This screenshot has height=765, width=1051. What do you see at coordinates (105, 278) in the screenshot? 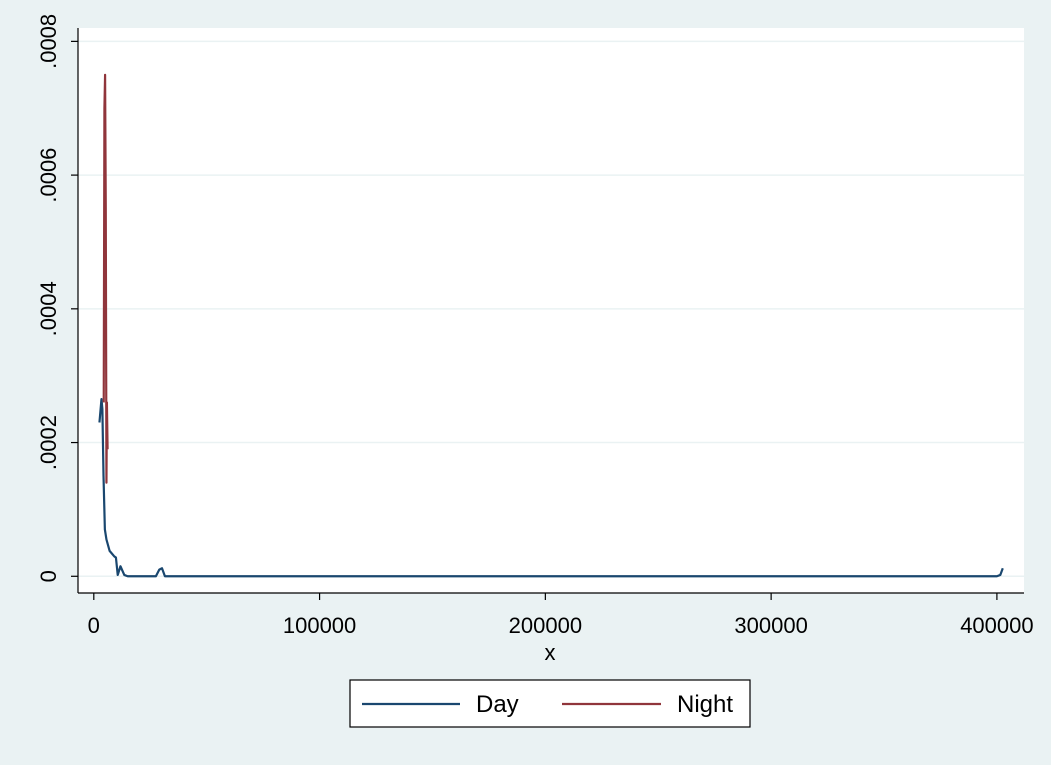
I see `series-line-night` at bounding box center [105, 278].